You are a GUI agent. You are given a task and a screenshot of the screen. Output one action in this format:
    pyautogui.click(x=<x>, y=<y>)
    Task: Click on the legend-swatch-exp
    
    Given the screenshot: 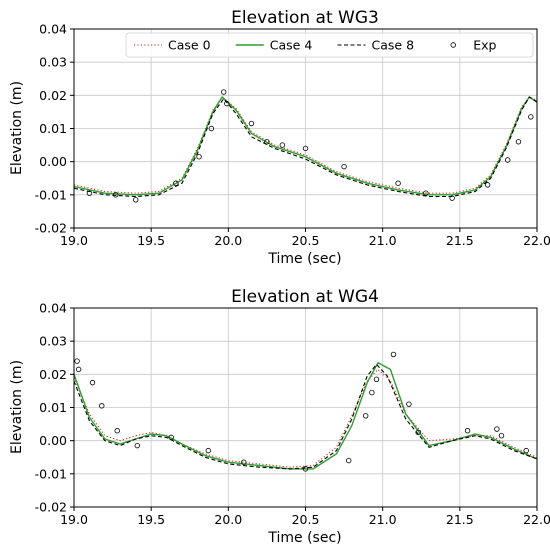 What is the action you would take?
    pyautogui.click(x=453, y=45)
    